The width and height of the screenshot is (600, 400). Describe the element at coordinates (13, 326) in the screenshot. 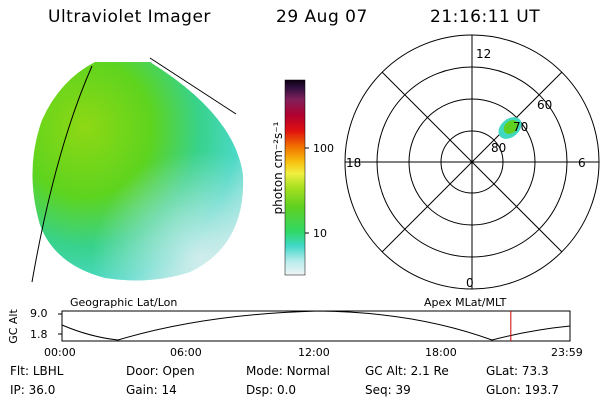

I see `timeline-ylabel: GC Alt` at that location.